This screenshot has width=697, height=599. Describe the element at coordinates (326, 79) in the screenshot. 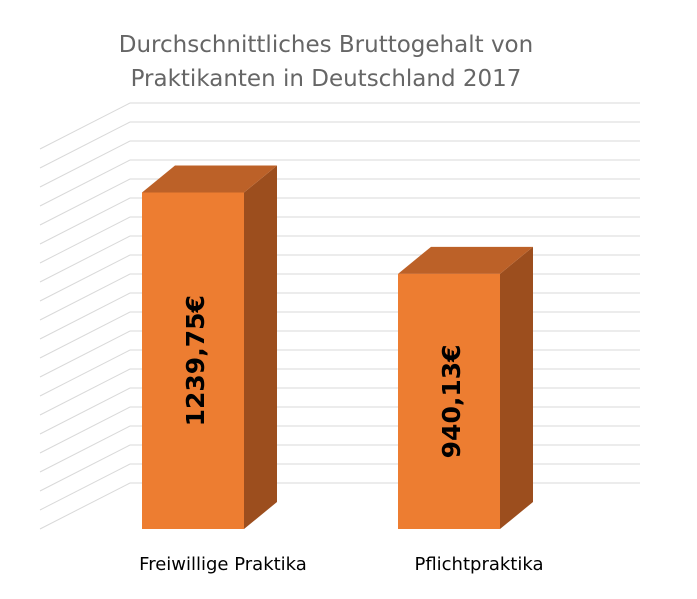

I see `chart-title-line-2: Praktikanten in Deutschland 2017` at that location.